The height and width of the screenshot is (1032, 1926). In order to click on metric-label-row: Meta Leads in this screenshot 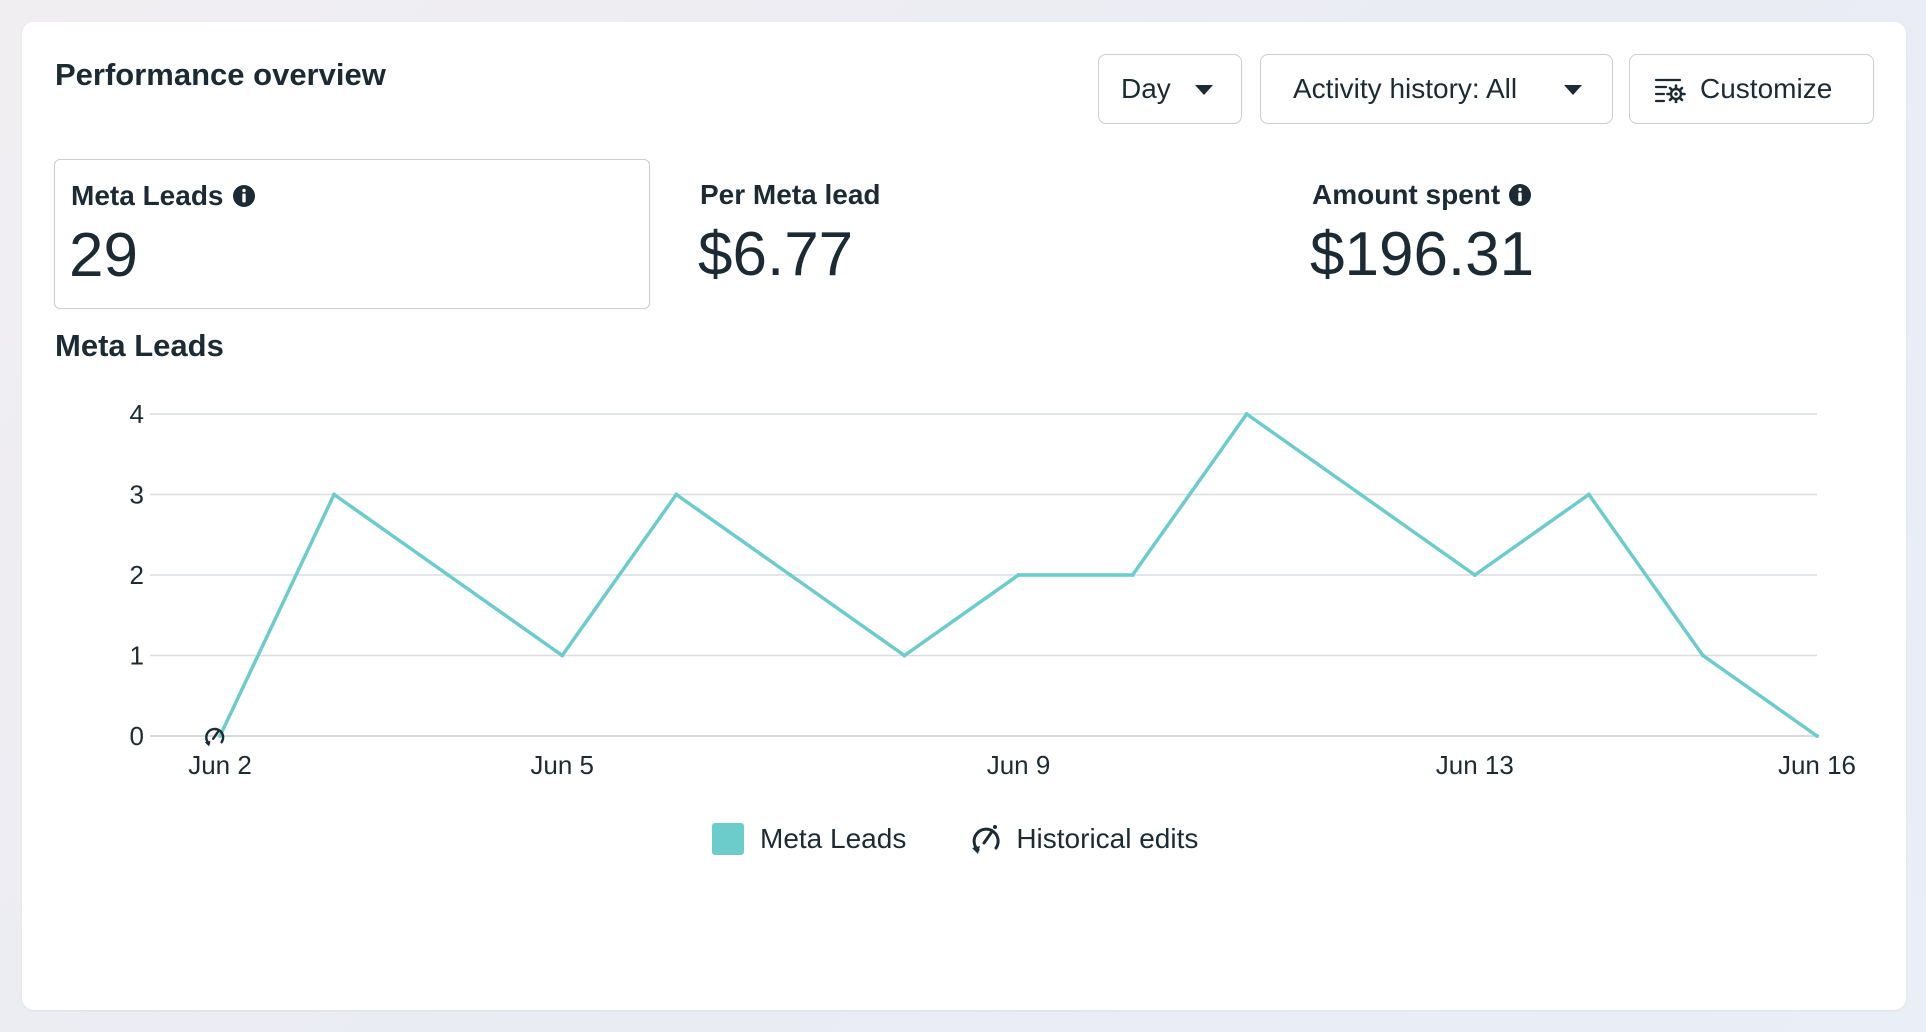, I will do `click(163, 196)`.